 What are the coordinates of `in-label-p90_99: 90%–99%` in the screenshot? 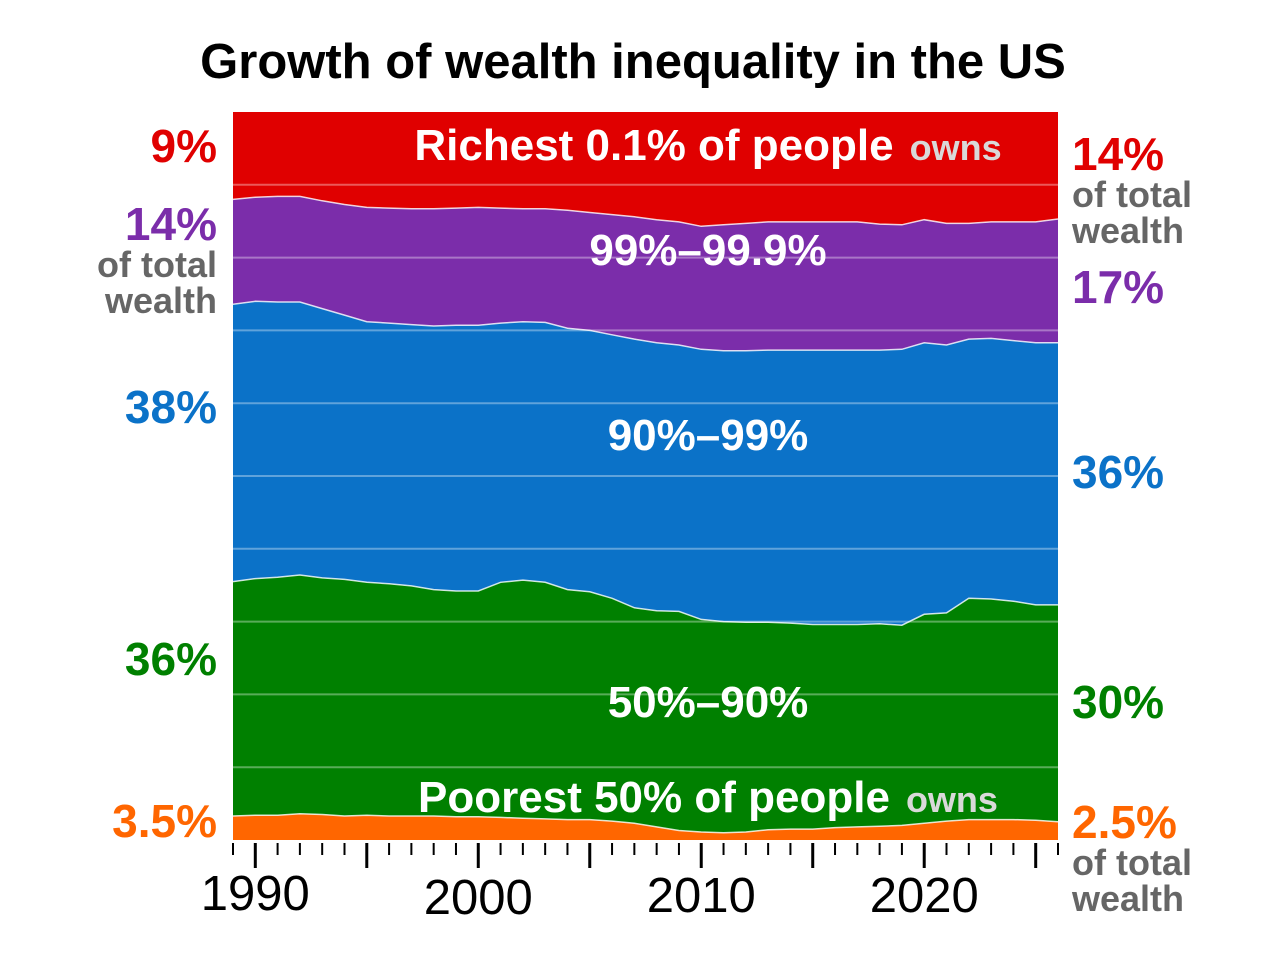 It's located at (708, 435).